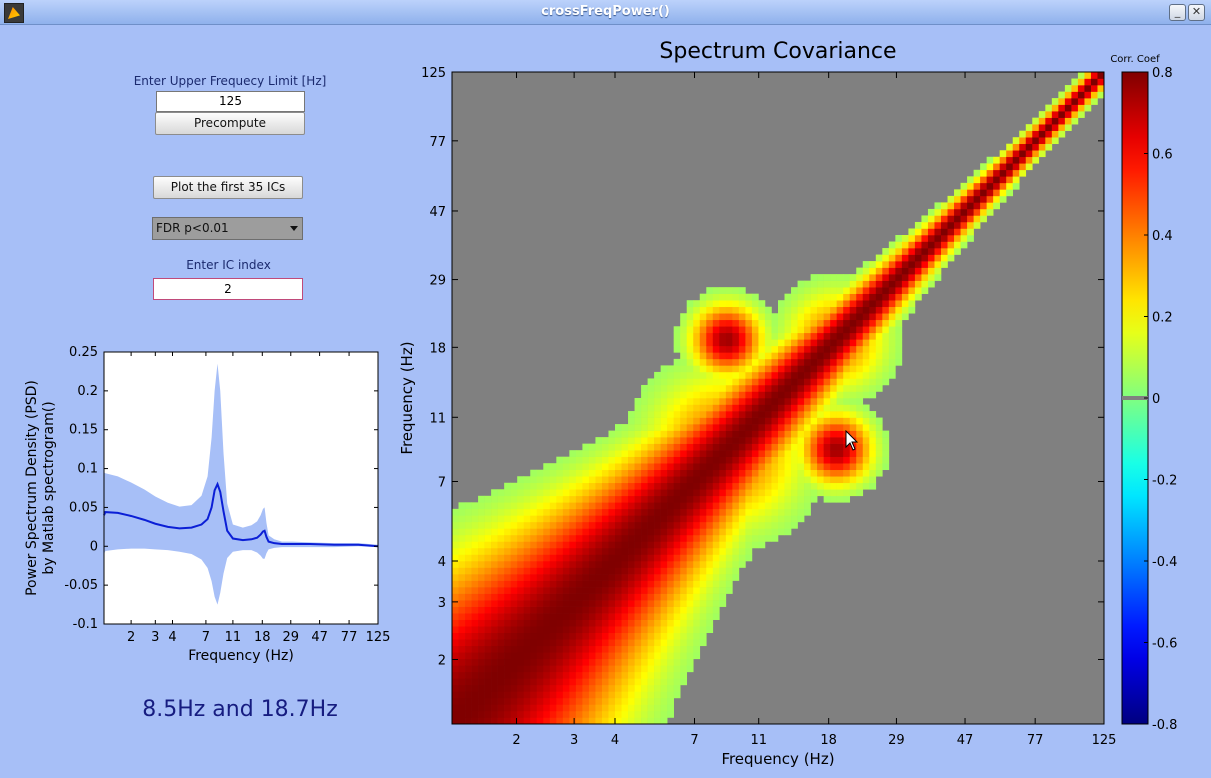  Describe the element at coordinates (1196, 12) in the screenshot. I see `close-button: ✕` at that location.